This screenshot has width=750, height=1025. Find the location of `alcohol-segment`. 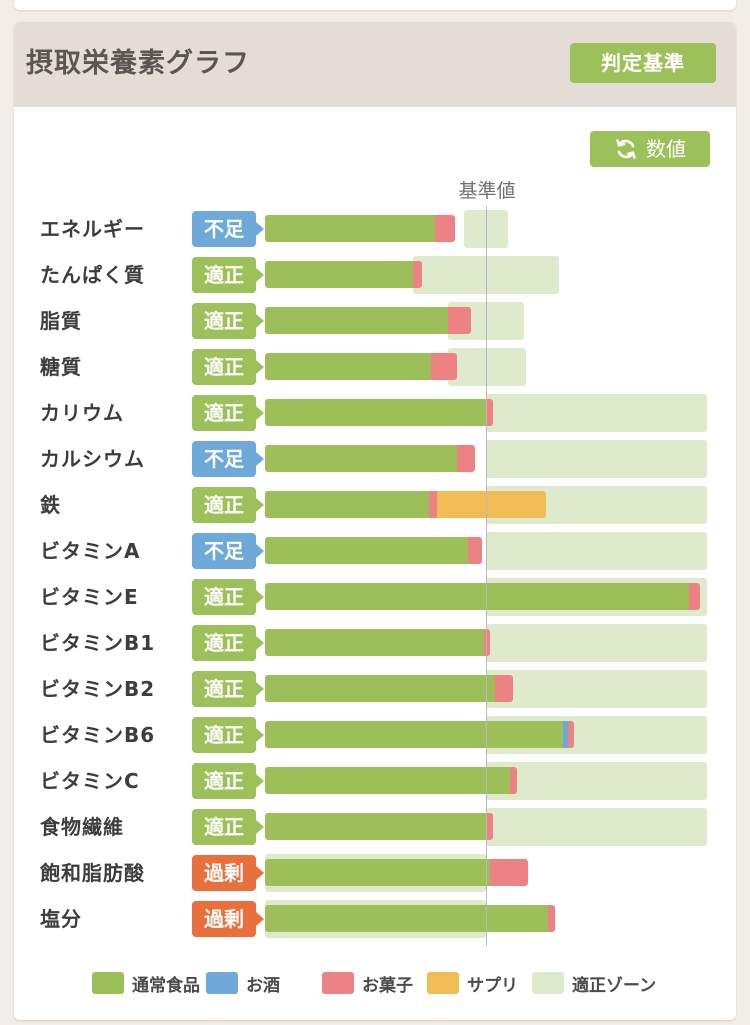

alcohol-segment is located at coordinates (565, 734).